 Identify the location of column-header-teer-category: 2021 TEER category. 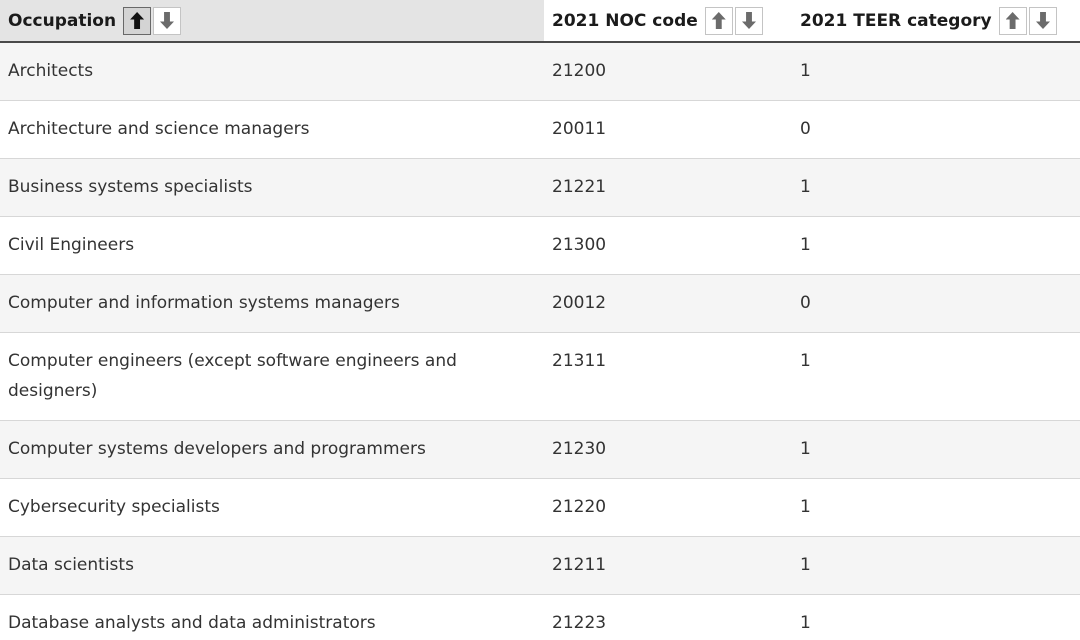
(936, 21).